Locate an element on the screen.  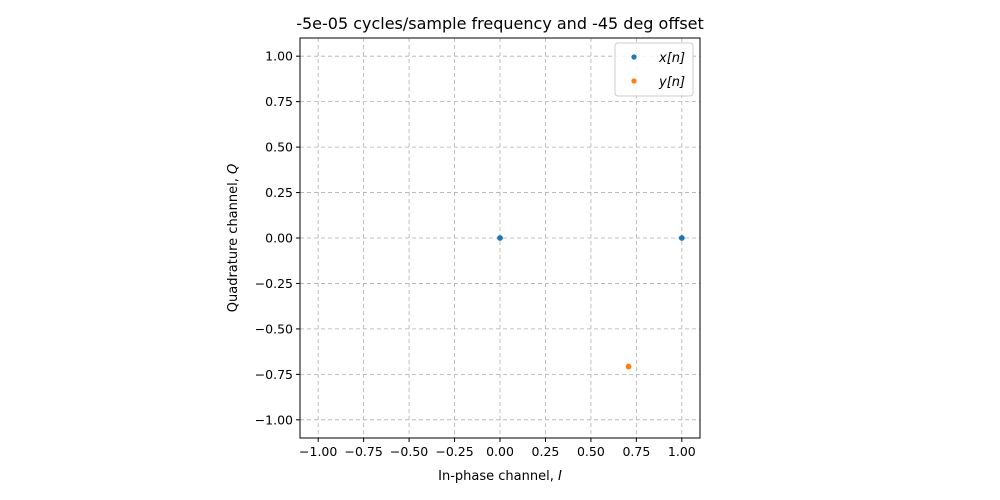
y-axis-label: Quadrature channel, Q is located at coordinates (233, 238).